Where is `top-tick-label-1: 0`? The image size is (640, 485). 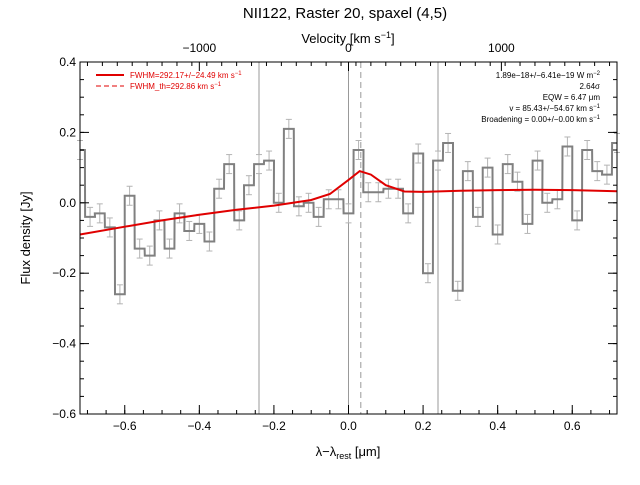 top-tick-label-1: 0 is located at coordinates (348, 48).